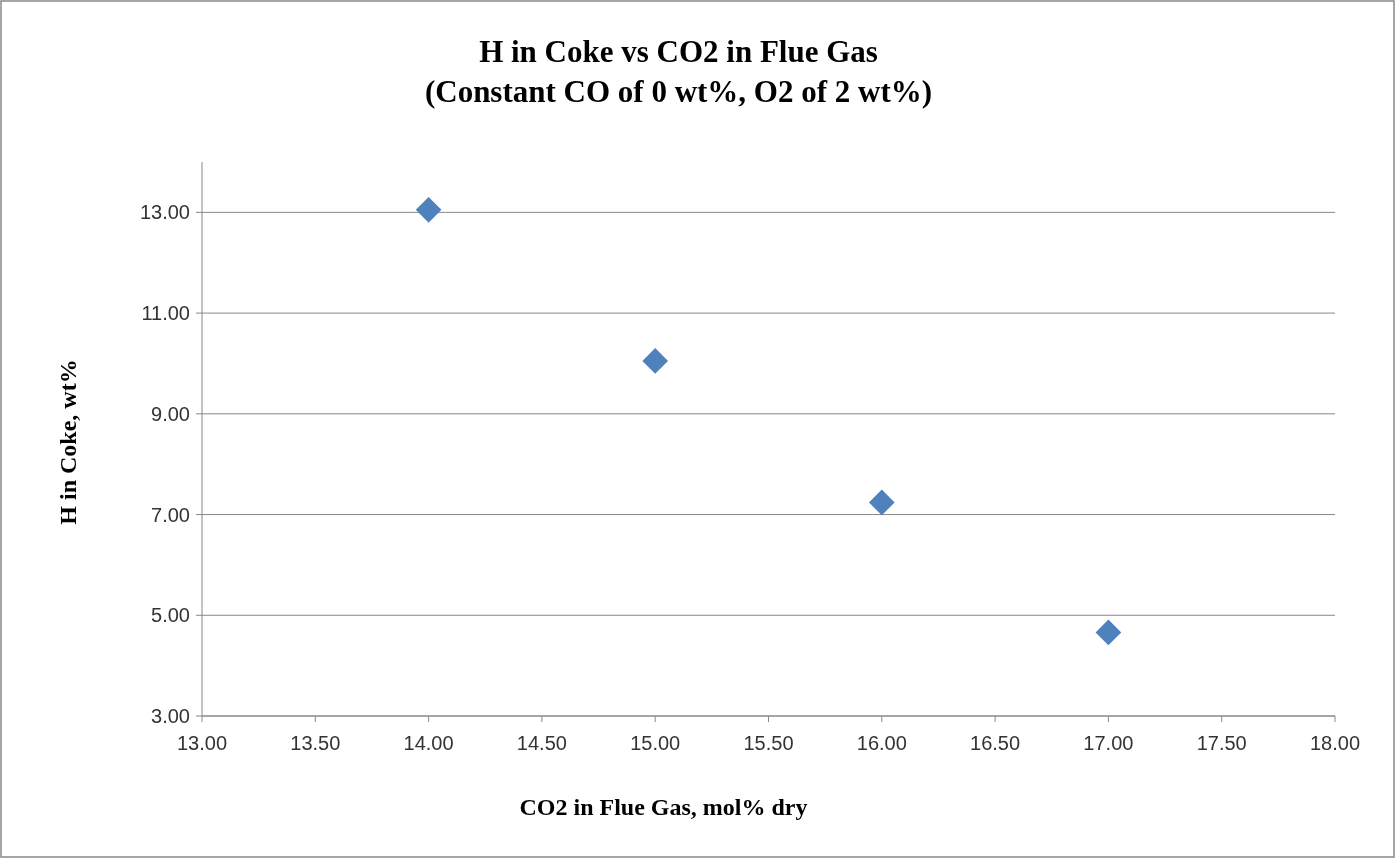 This screenshot has height=858, width=1395. I want to click on x-tick-label: 14.00, so click(428, 743).